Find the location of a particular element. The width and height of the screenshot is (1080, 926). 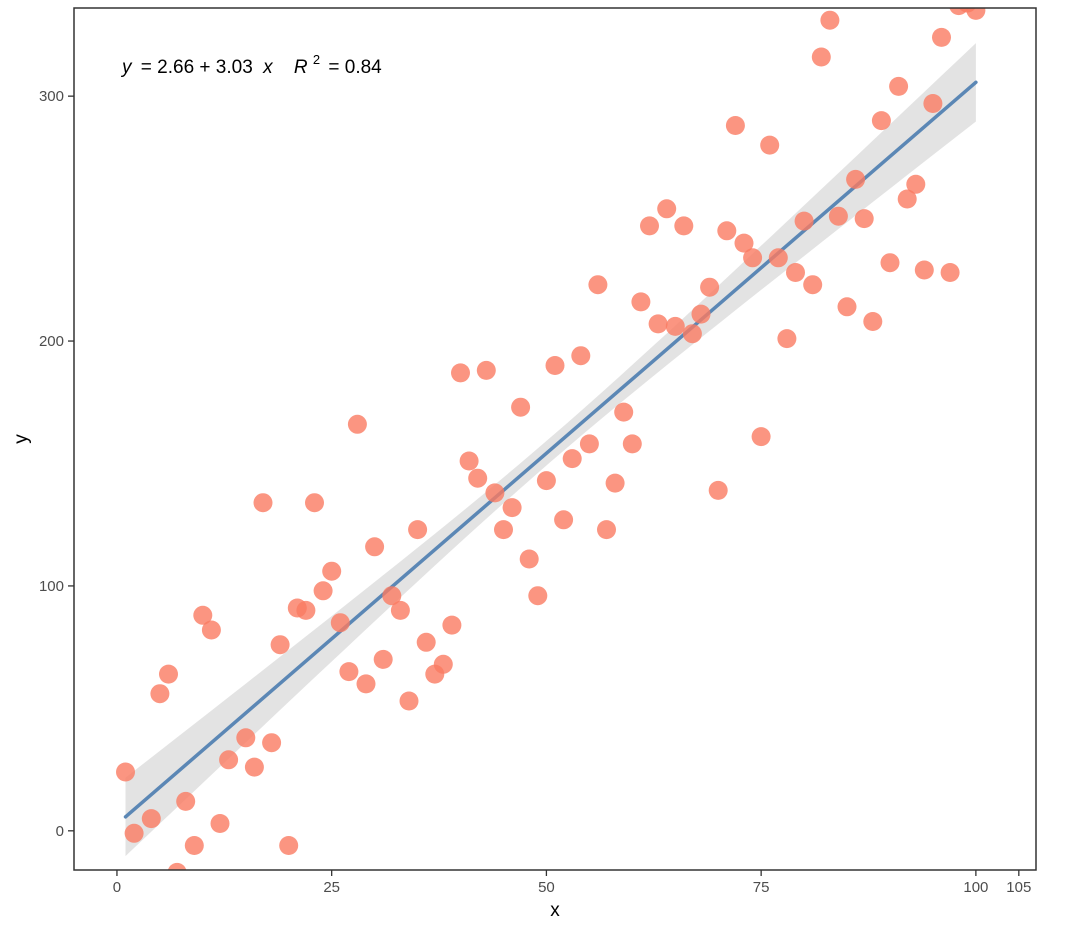

equation-y-var: y is located at coordinates (126, 67).